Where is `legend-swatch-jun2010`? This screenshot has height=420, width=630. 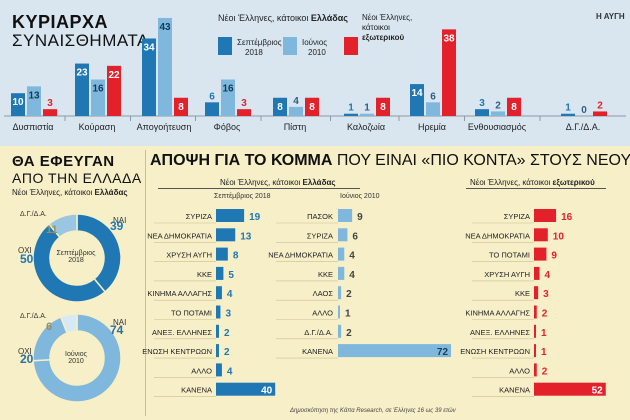 legend-swatch-jun2010 is located at coordinates (290, 46).